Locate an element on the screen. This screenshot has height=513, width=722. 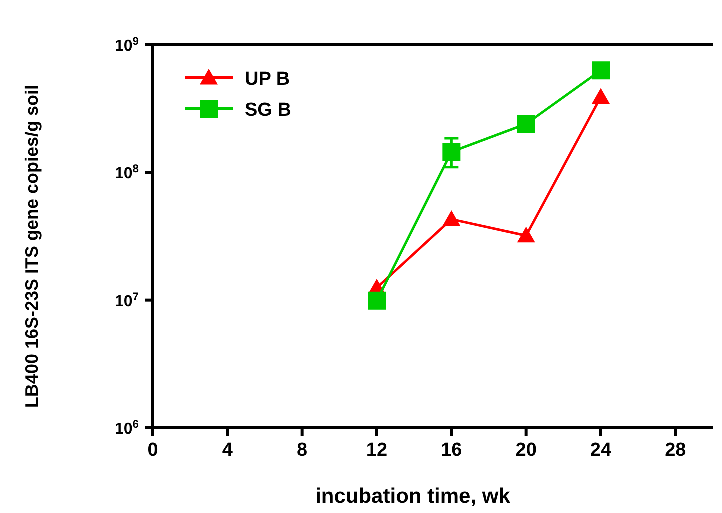
x-tick-label: 20 is located at coordinates (526, 450).